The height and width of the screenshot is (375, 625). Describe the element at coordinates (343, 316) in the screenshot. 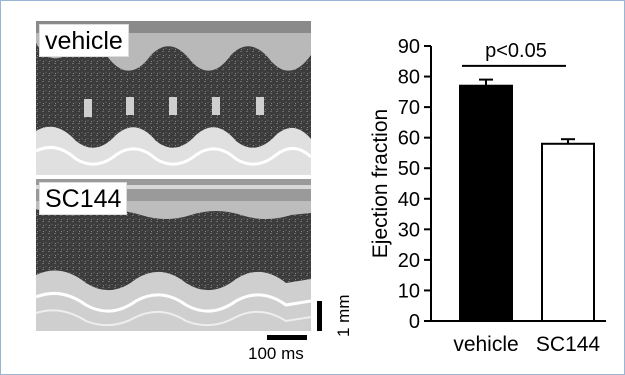

I see `scale-bar-mm-label: 1 mm` at that location.